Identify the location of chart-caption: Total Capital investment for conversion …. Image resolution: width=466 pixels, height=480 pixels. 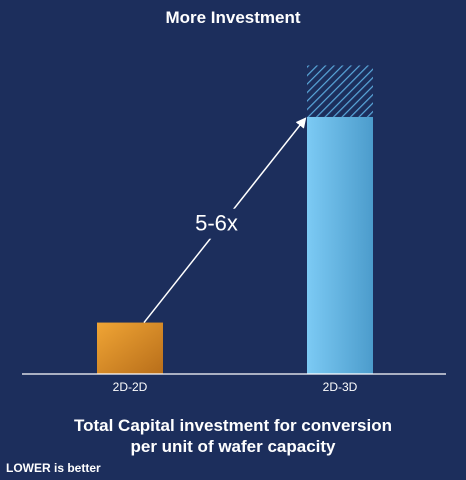
(233, 436).